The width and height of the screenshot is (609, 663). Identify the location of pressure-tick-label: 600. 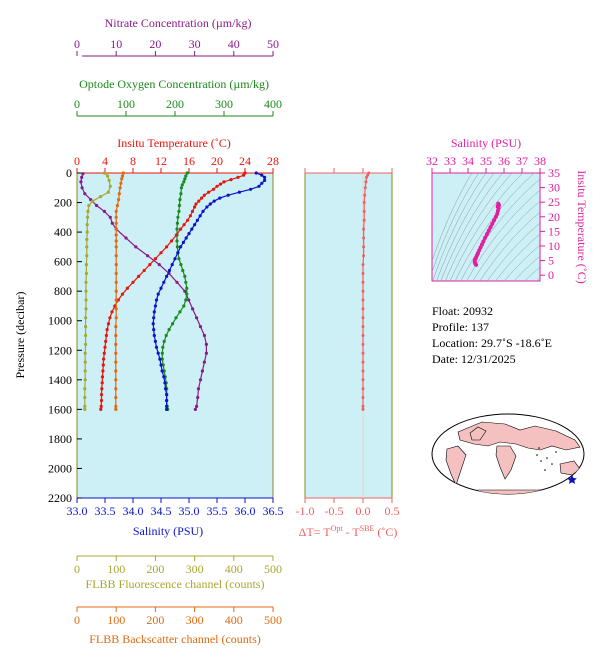
(63, 262).